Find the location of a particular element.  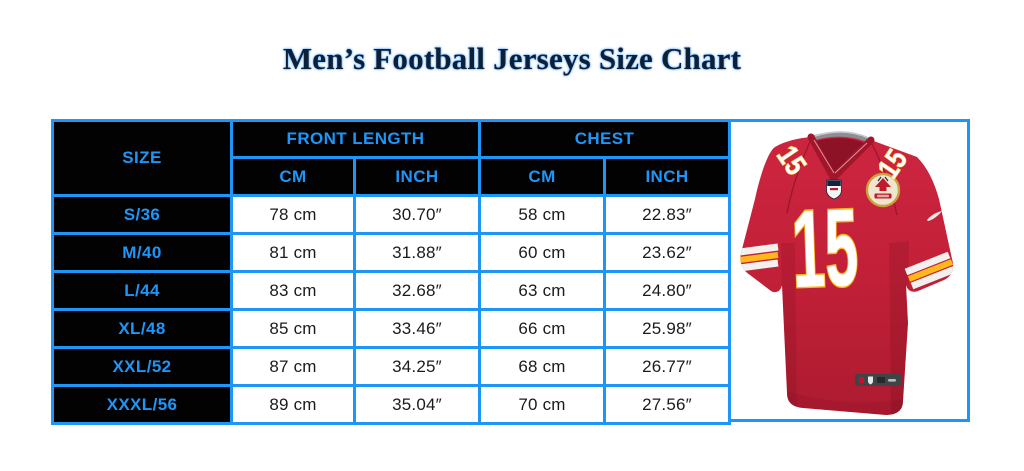

size-label: XXXL/56 is located at coordinates (142, 404).